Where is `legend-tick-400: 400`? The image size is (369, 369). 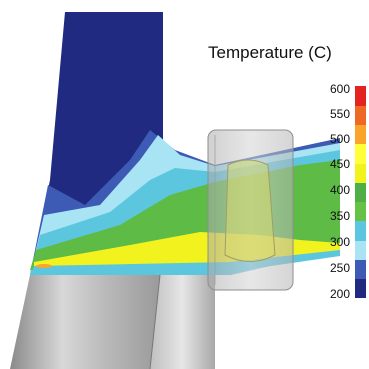
legend-tick-400: 400 is located at coordinates (339, 190).